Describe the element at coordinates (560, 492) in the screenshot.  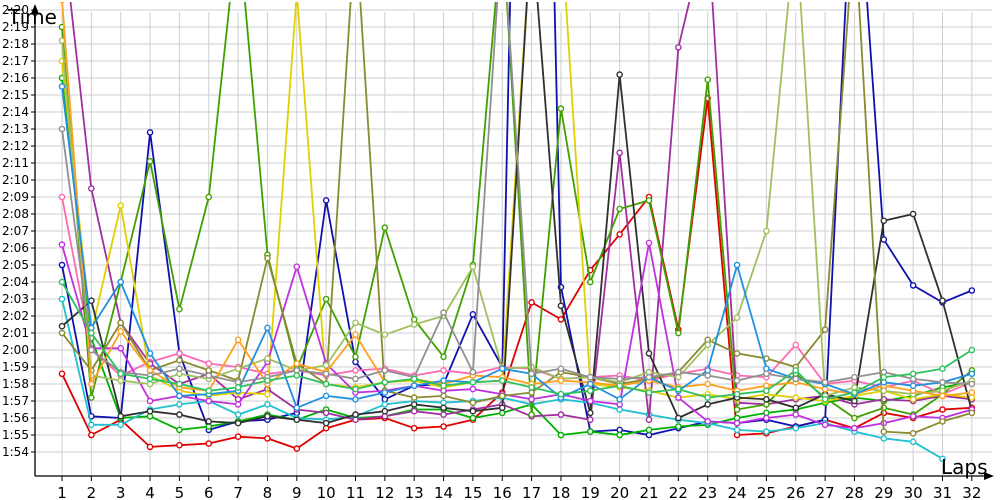
I see `x-tick-label: 18` at that location.